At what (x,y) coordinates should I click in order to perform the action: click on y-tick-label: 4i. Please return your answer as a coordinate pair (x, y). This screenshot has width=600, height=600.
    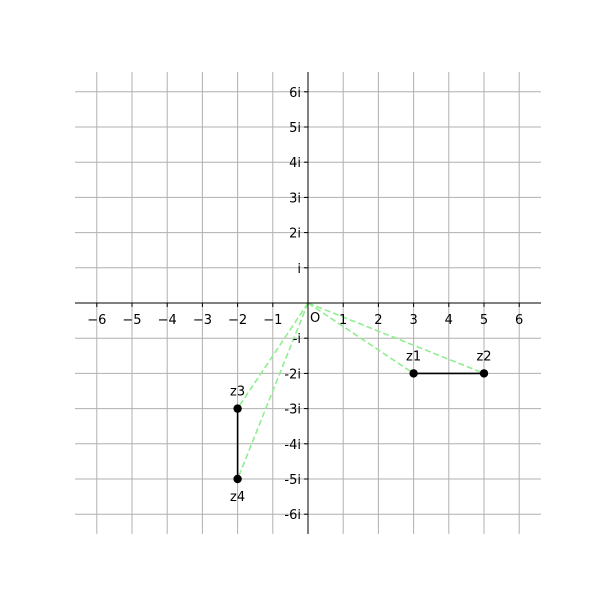
    Looking at the image, I should click on (295, 163).